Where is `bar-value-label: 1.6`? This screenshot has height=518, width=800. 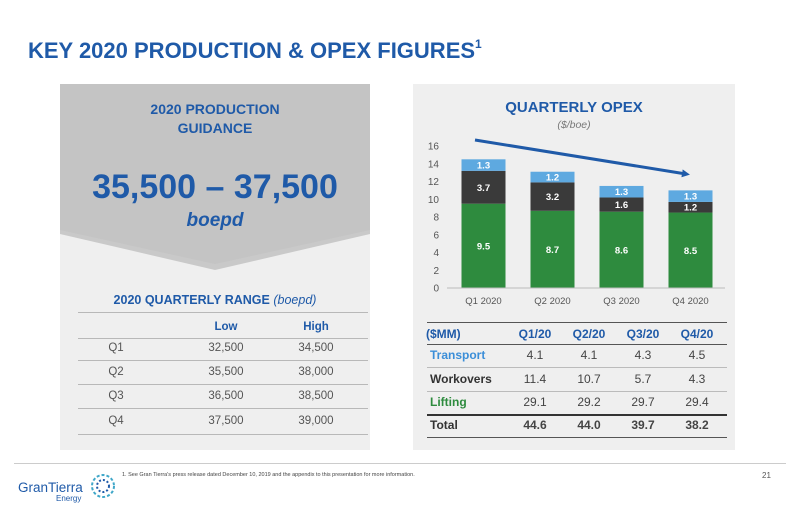
bar-value-label: 1.6 is located at coordinates (621, 205).